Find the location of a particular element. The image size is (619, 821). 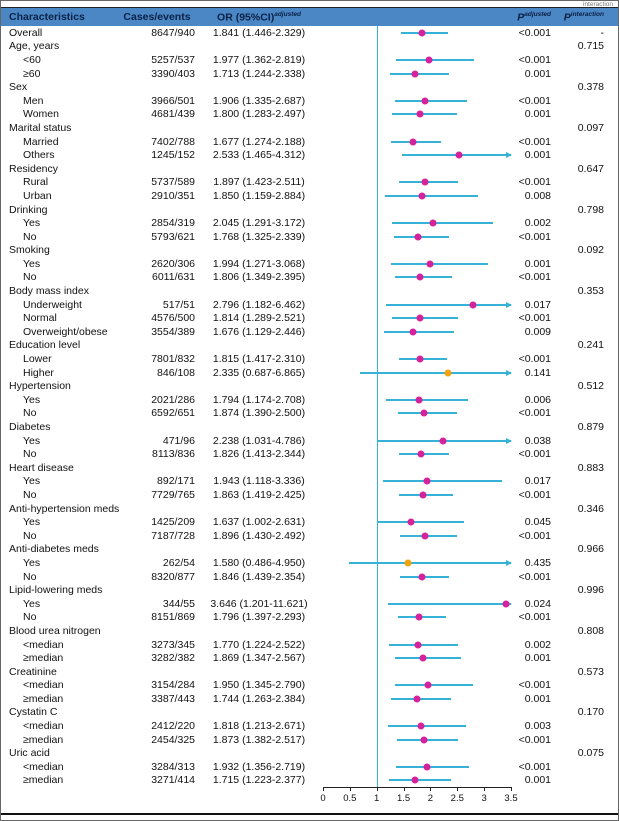

row-or-text: 2.238 (1.031-4.786) is located at coordinates (259, 440).